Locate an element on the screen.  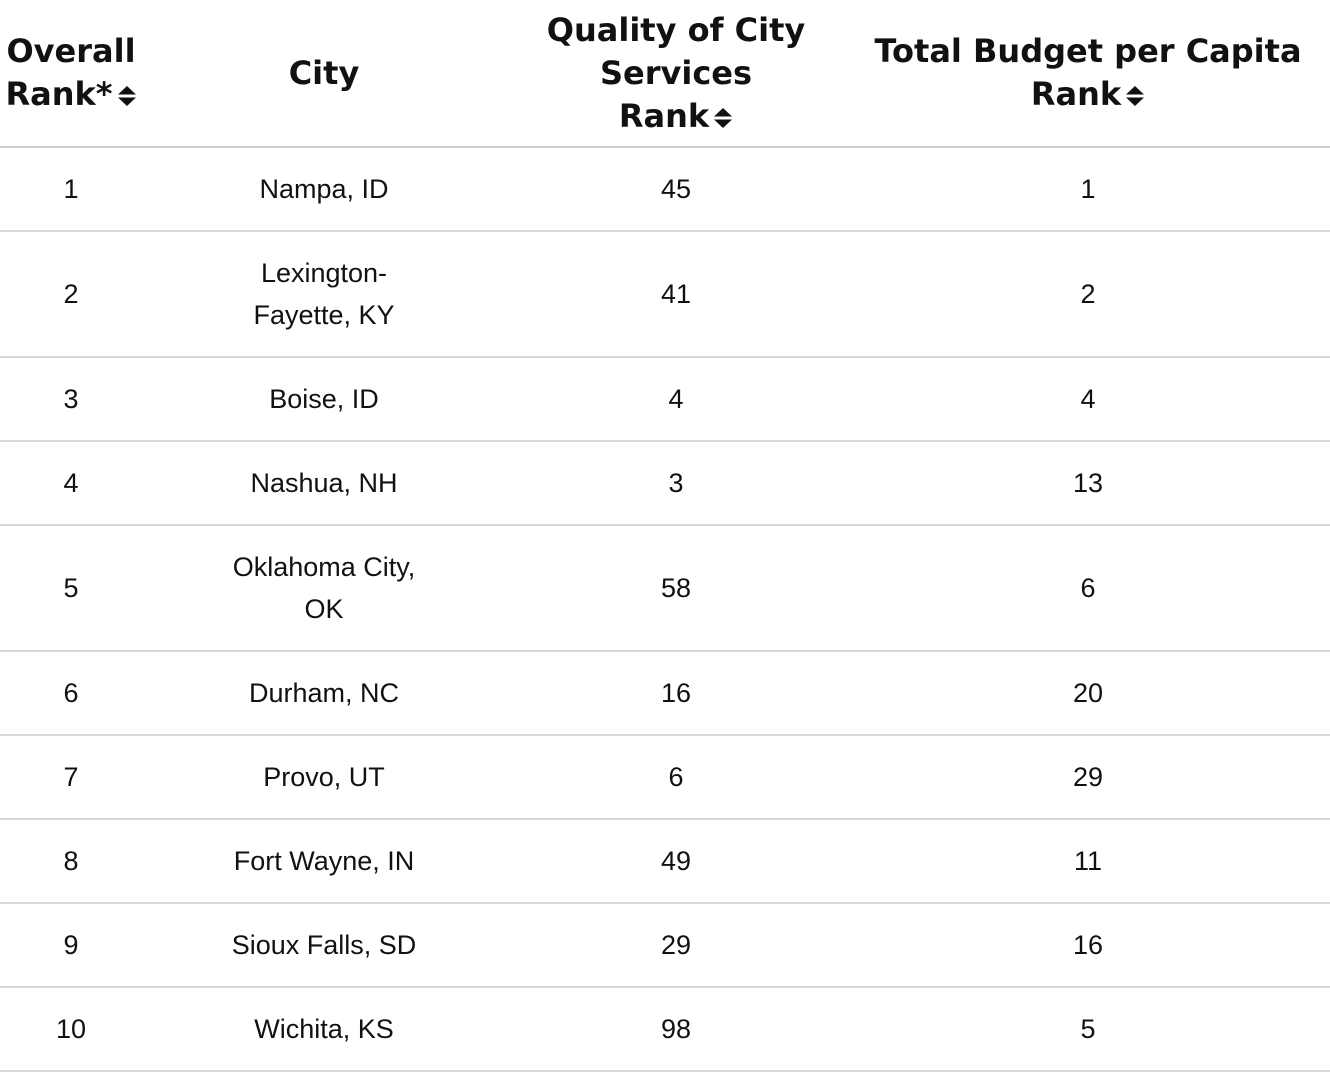
cell-city-text: Lexington-Fayette, KY is located at coordinates (324, 294).